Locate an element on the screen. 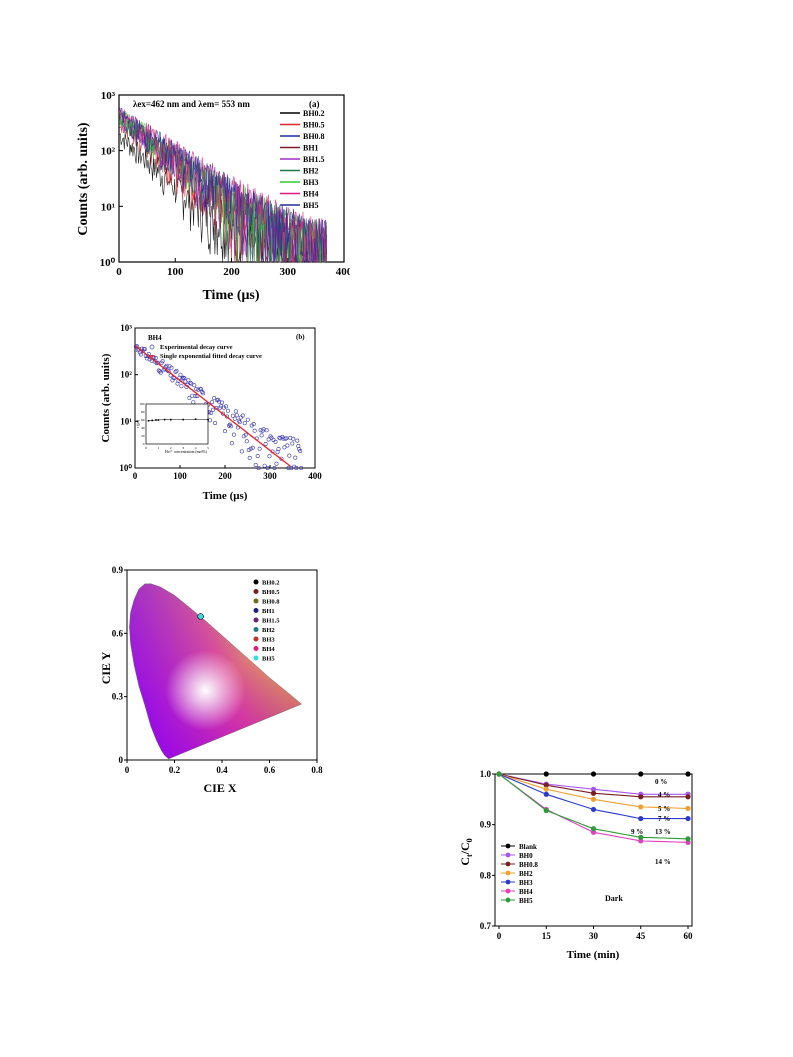 The height and width of the screenshot is (1057, 793). y-axis-label-a: Counts (arb. units) is located at coordinates (83, 179).